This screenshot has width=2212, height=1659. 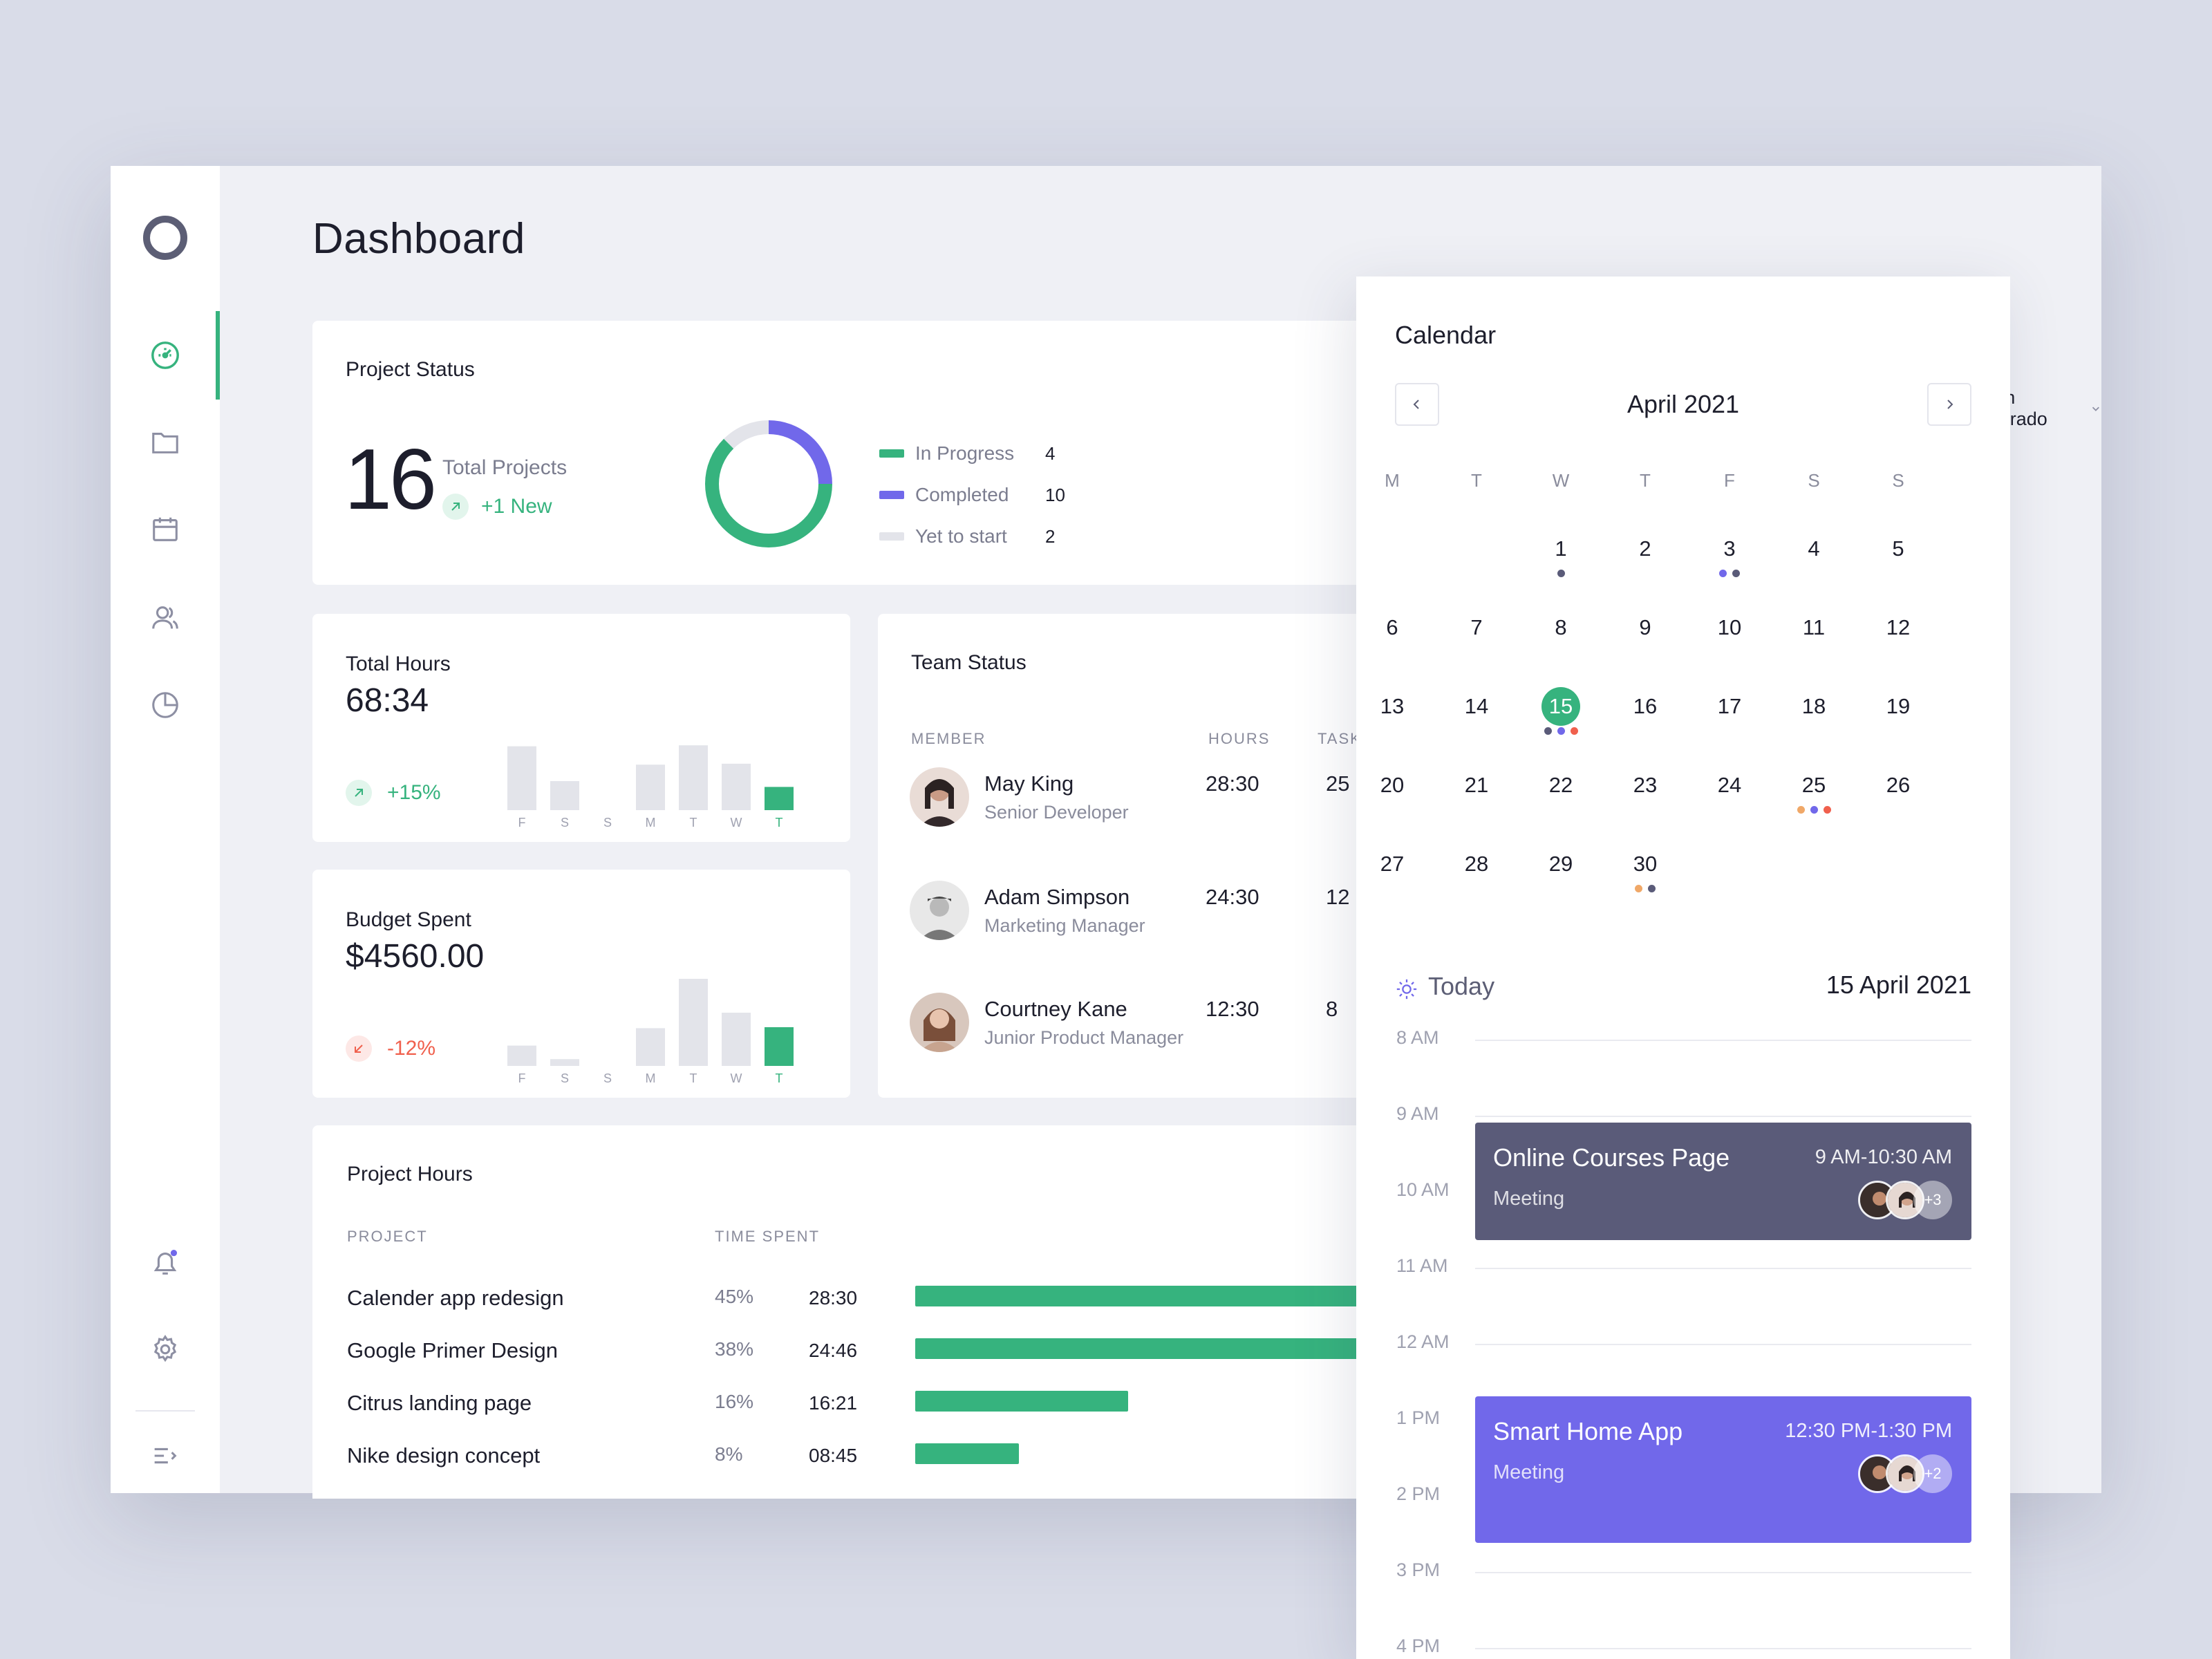 I want to click on calendar-day: 27, so click(x=1392, y=873).